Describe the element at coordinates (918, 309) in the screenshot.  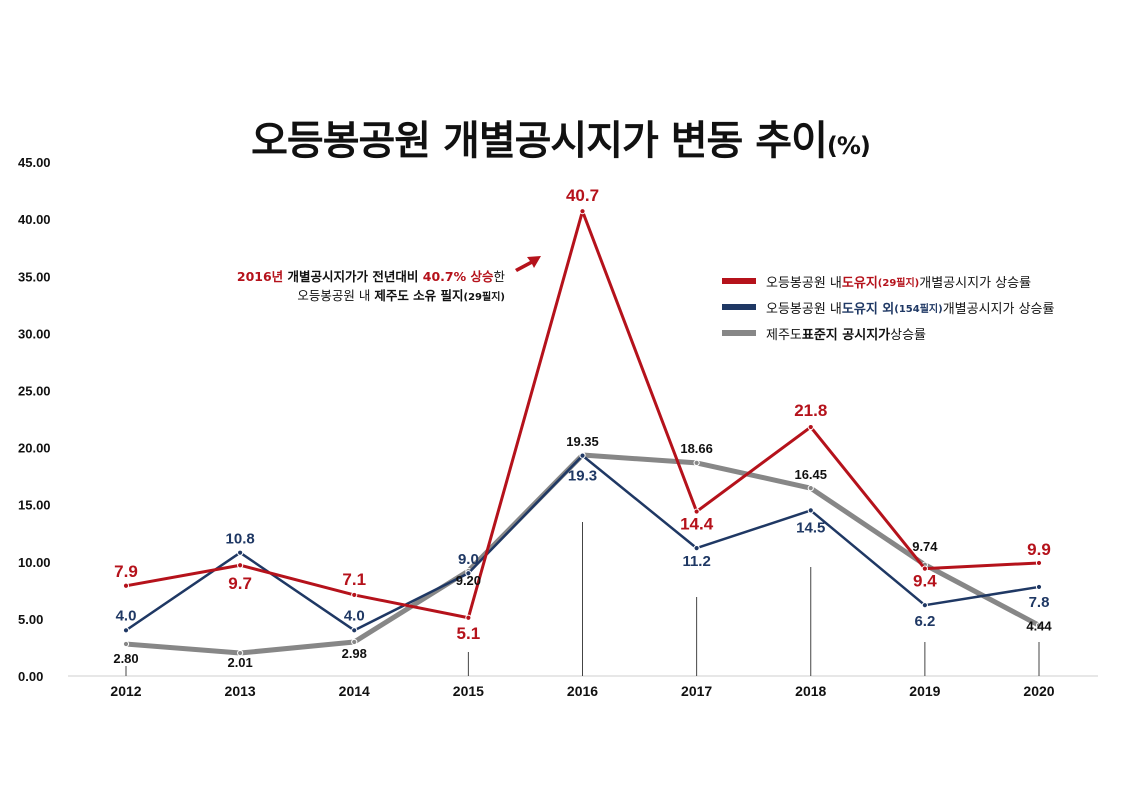
I see `legend-small: (154필지)` at that location.